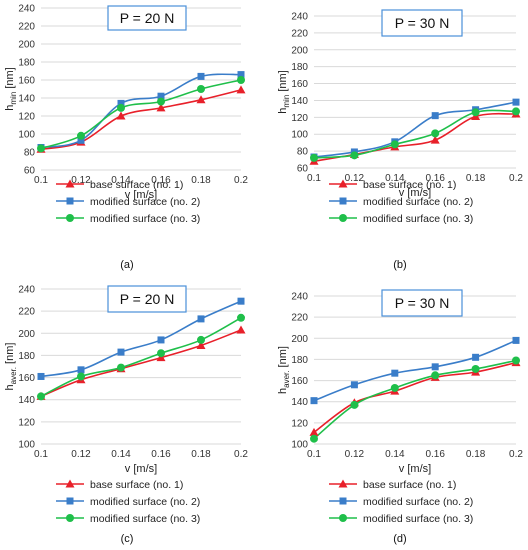 This screenshot has height=550, width=528. Describe the element at coordinates (286, 101) in the screenshot. I see `y-axis-label-sub: min` at that location.